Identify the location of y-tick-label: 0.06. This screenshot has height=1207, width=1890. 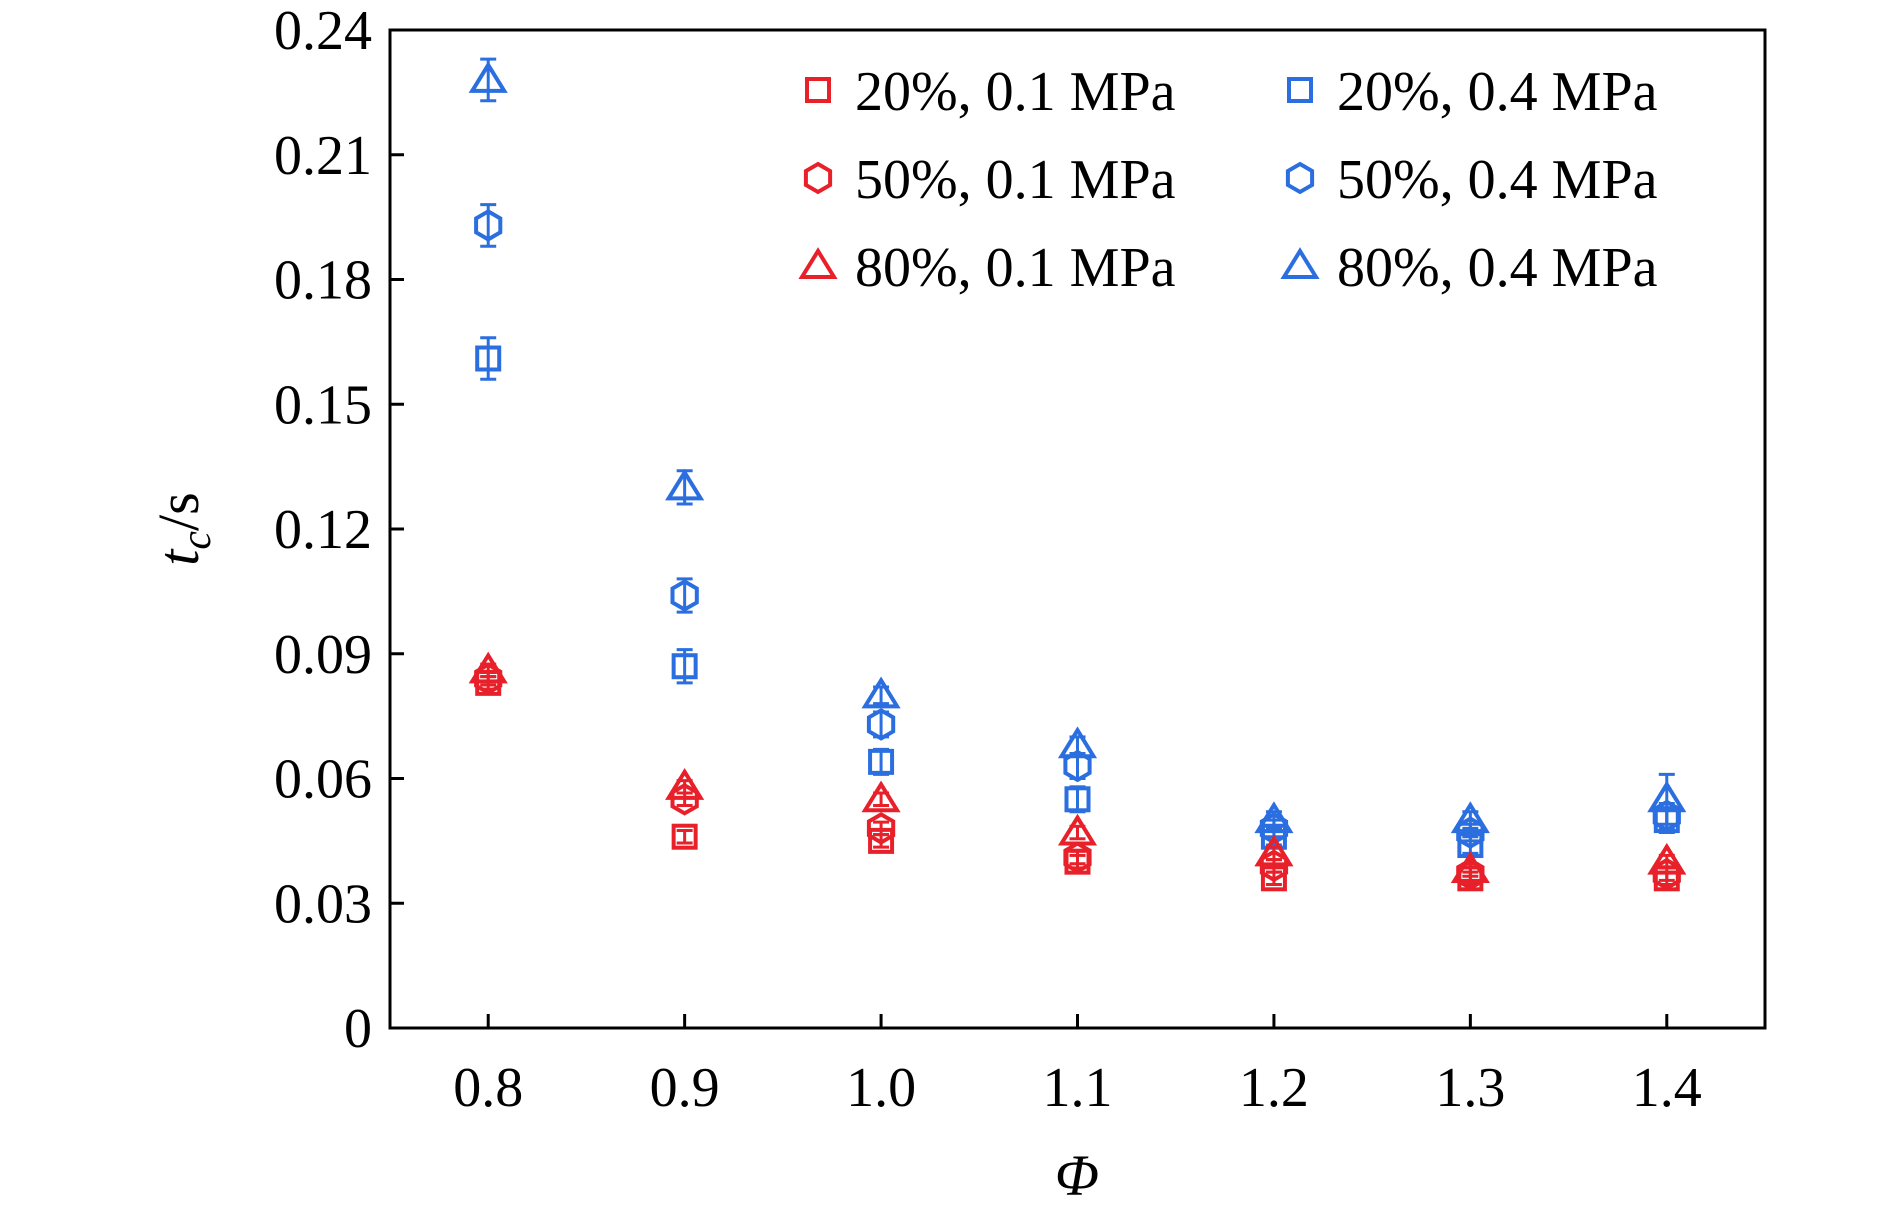
(323, 780).